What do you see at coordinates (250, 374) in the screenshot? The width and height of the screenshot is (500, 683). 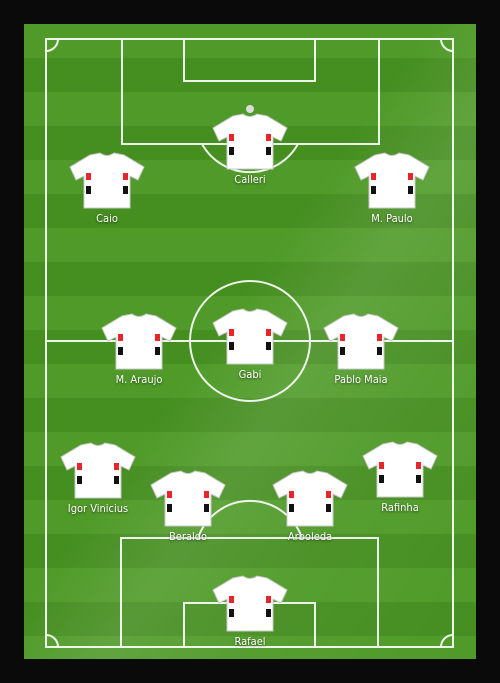 I see `player-name: Gabi` at bounding box center [250, 374].